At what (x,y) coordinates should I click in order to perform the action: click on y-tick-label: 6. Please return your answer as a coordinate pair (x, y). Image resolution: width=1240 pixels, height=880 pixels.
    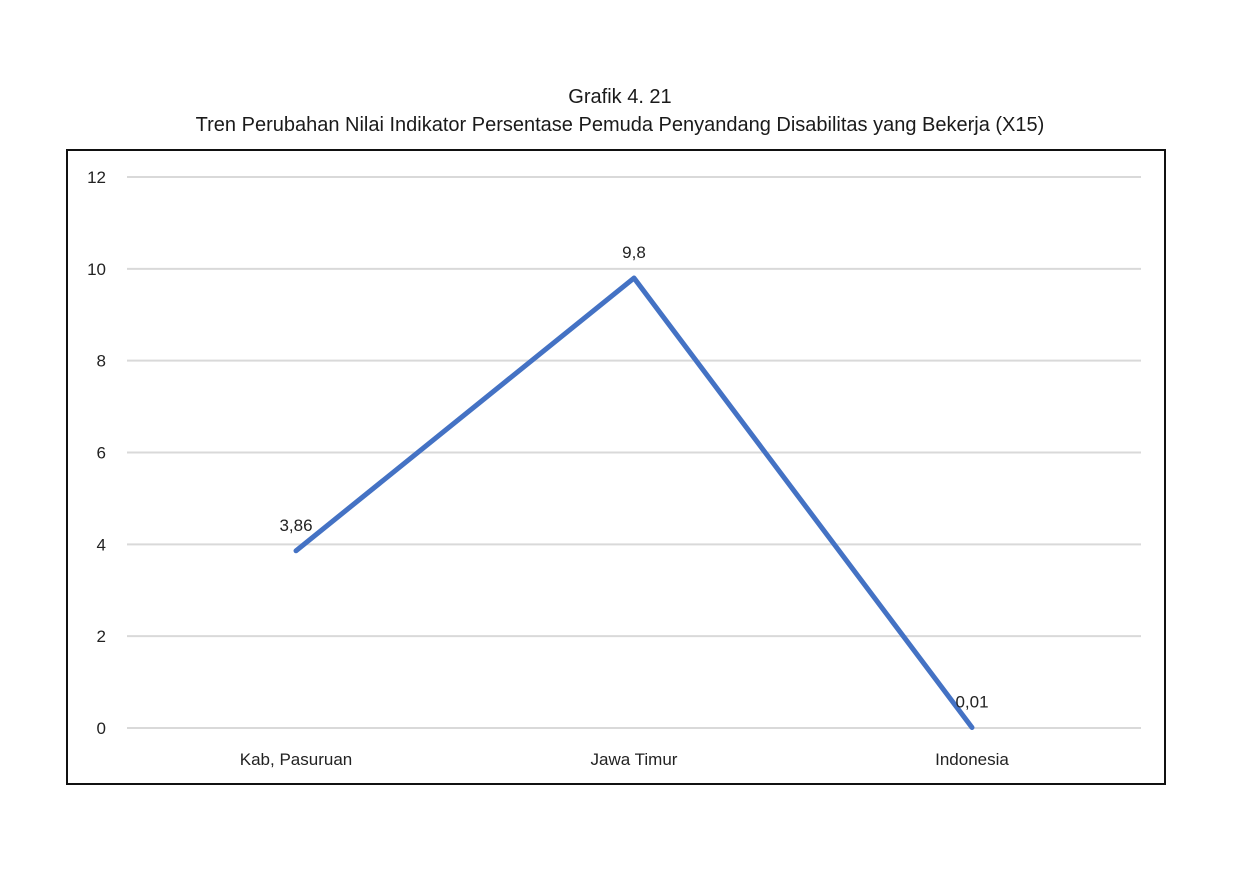
    Looking at the image, I should click on (101, 453).